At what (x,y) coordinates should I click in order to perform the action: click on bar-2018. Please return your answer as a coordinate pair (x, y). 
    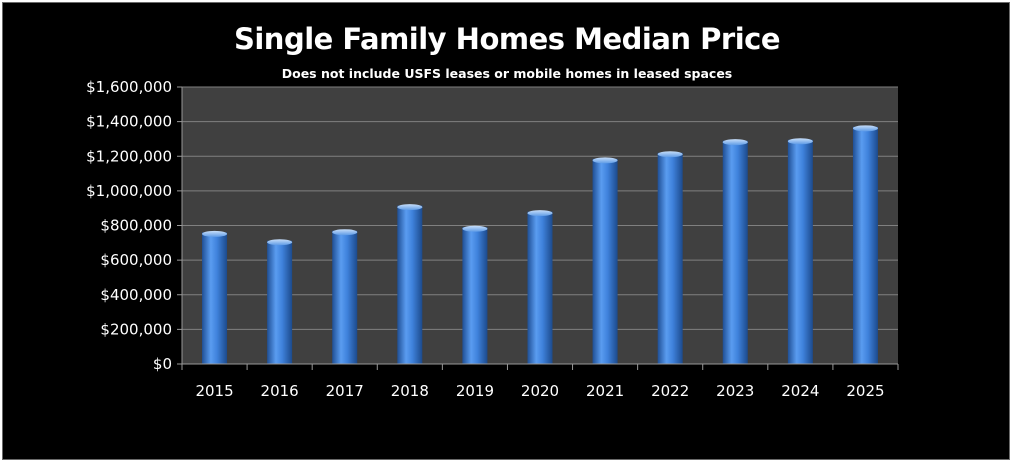
    Looking at the image, I should click on (410, 284).